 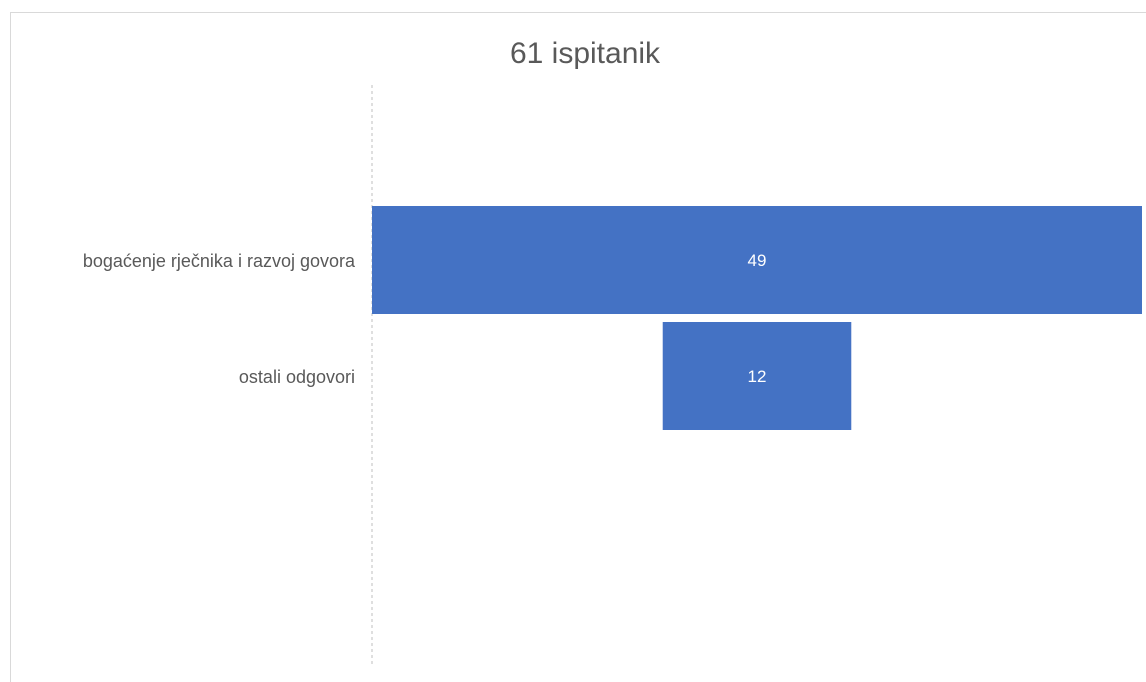 What do you see at coordinates (585, 53) in the screenshot?
I see `chart-title: 61 ispitanik` at bounding box center [585, 53].